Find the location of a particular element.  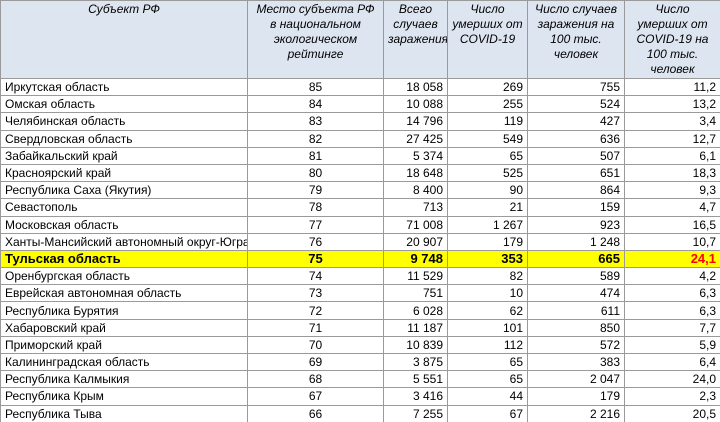

table-cell: 9,3 is located at coordinates (672, 190).